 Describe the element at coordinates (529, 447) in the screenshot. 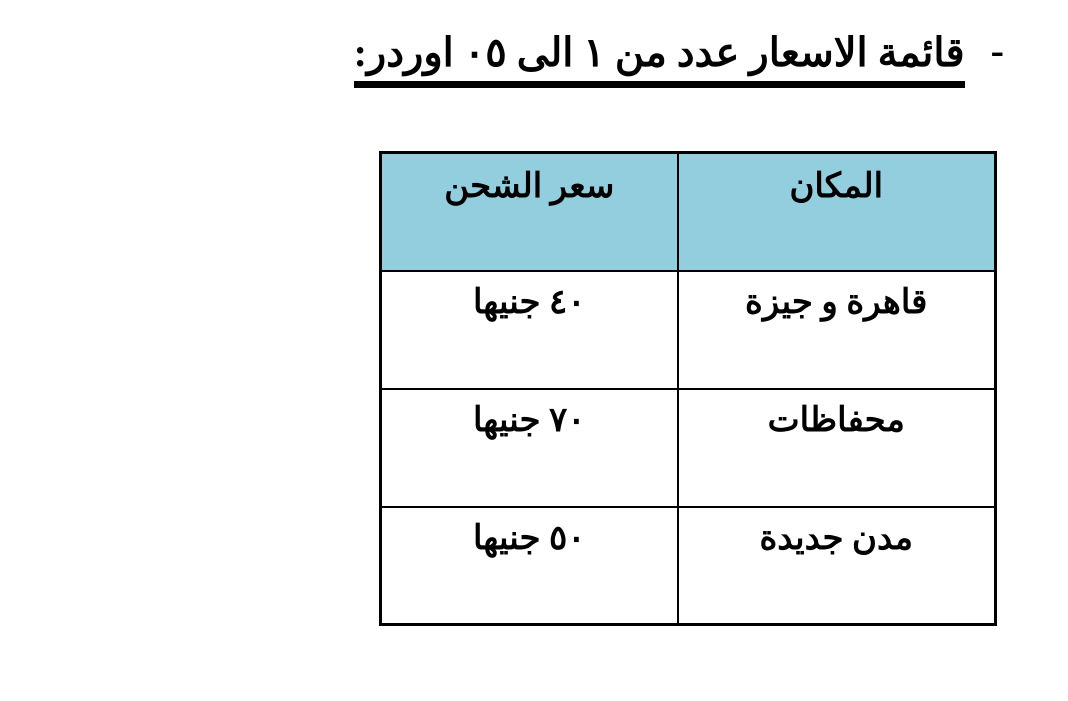

I see `cell-price: ٧٠ جنيها` at that location.